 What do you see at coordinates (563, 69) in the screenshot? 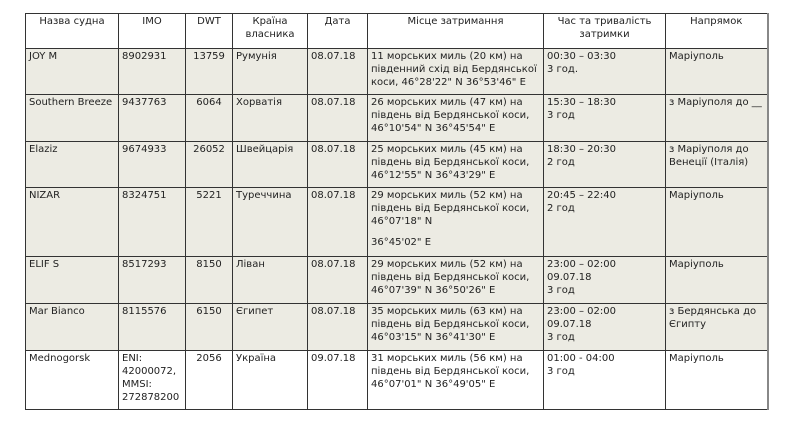
I see `duration: 3 год.` at bounding box center [563, 69].